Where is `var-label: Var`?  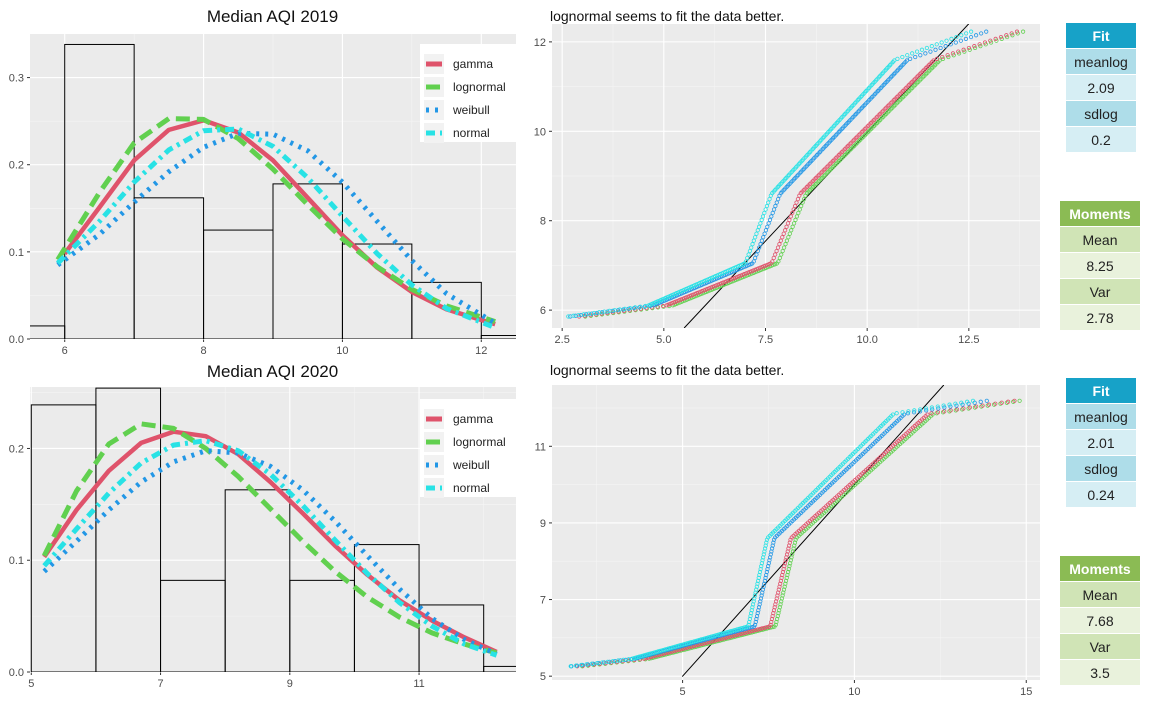
var-label: Var is located at coordinates (1100, 646).